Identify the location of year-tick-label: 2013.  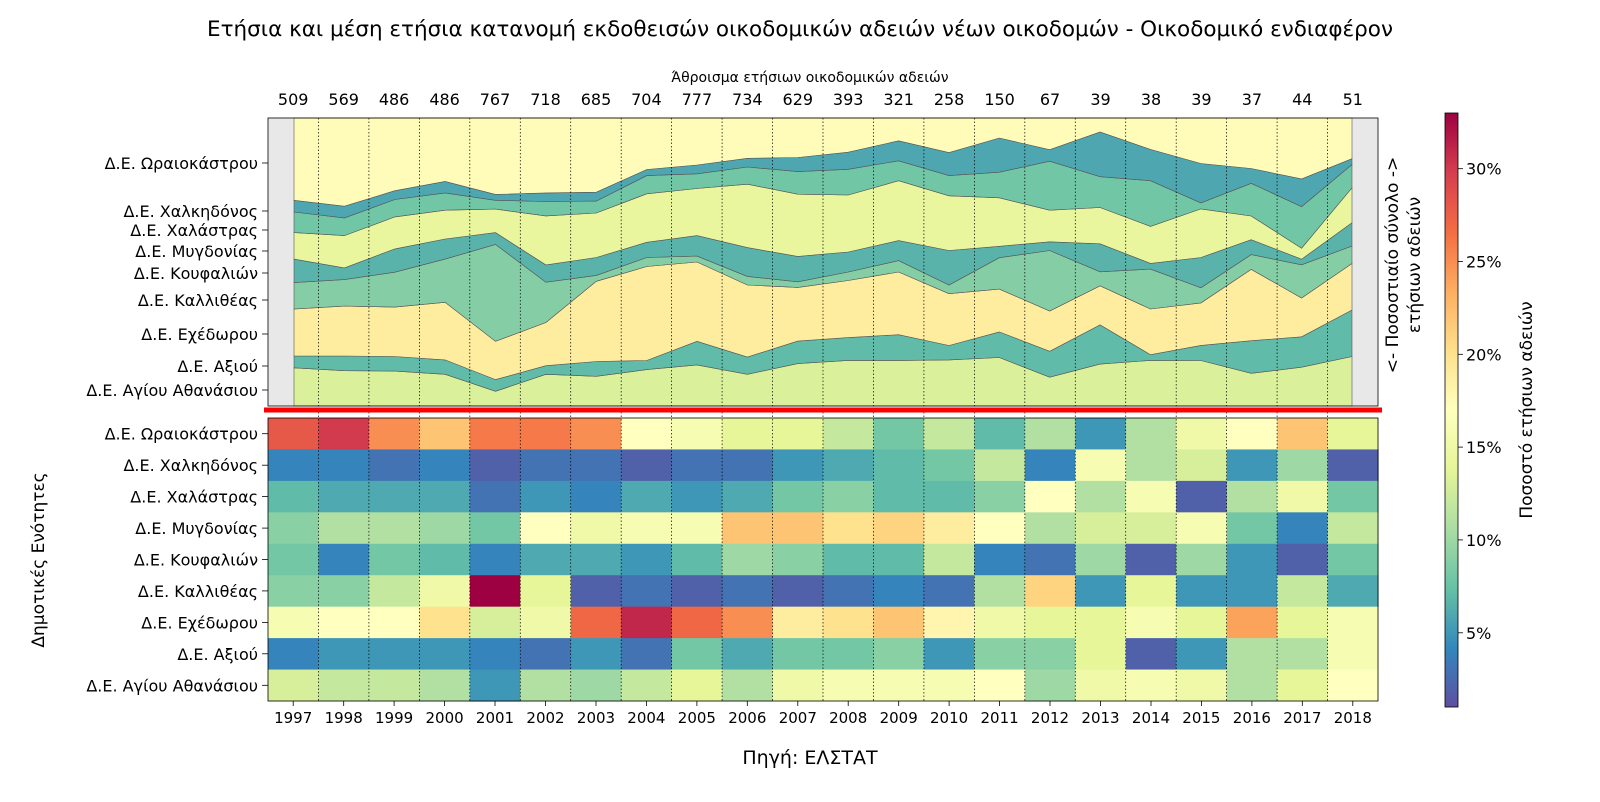
(1100, 718).